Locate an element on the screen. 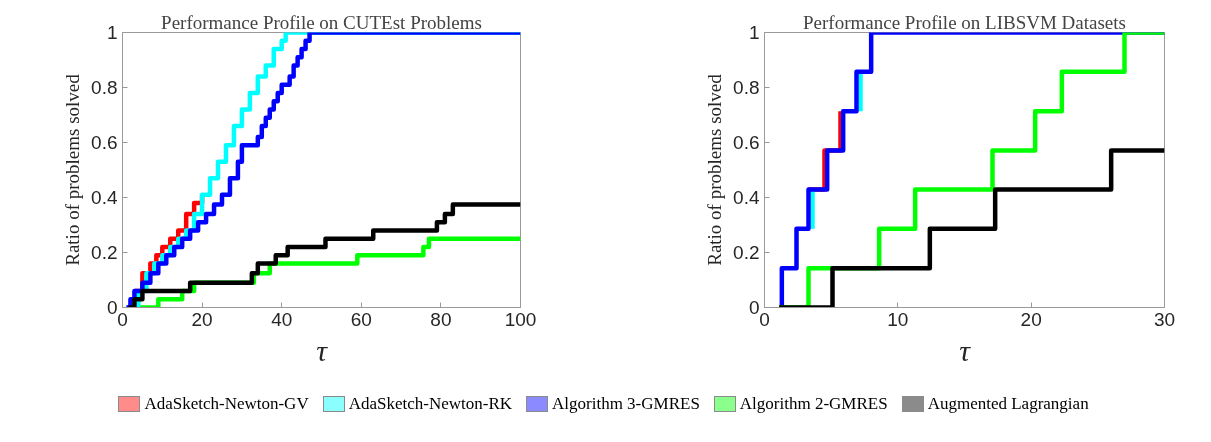 The height and width of the screenshot is (442, 1211). legend-label: AdaSketch-Newton-RK is located at coordinates (430, 404).